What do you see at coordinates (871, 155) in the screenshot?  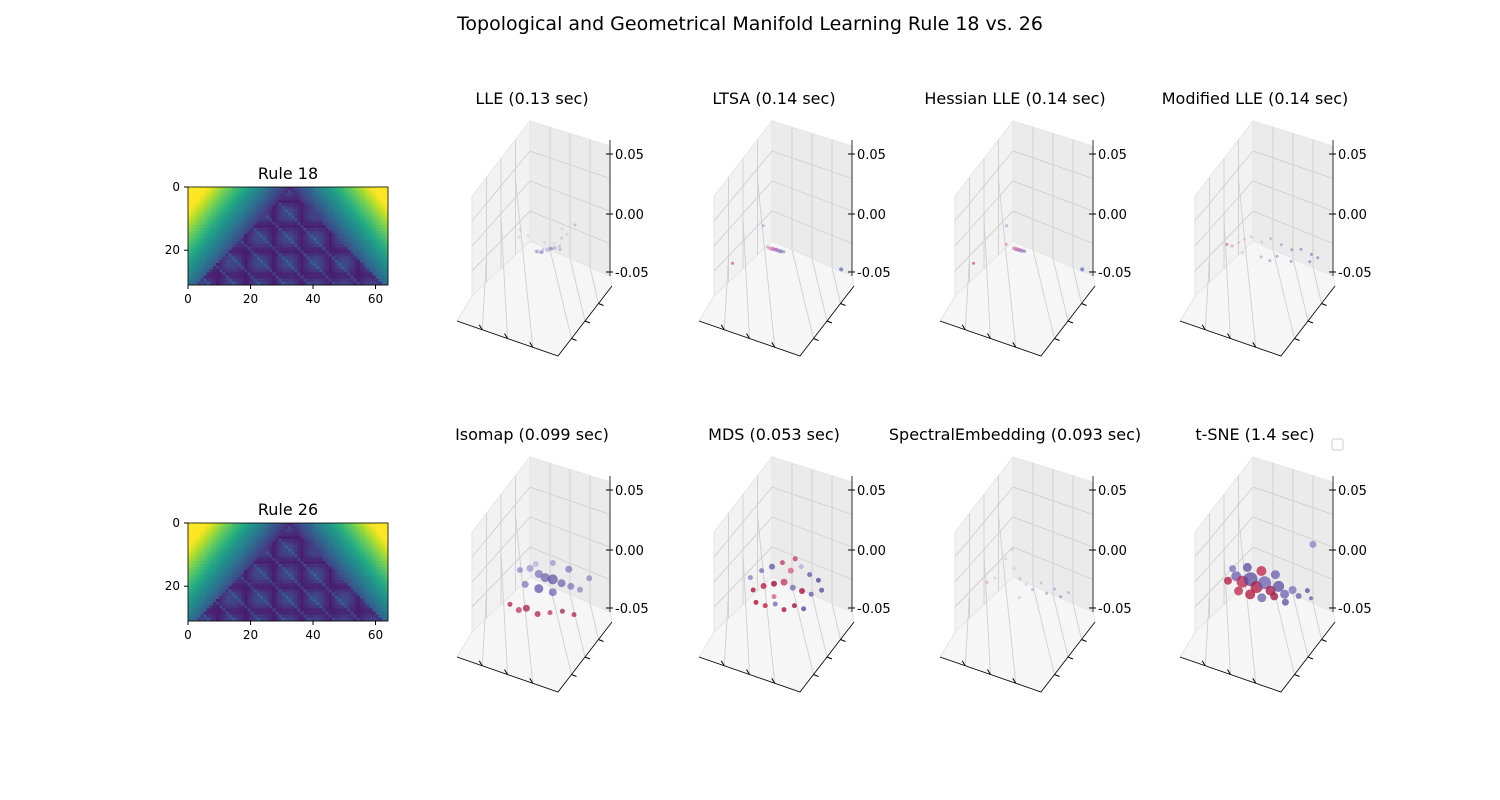 I see `z-tick-label: 0.05` at bounding box center [871, 155].